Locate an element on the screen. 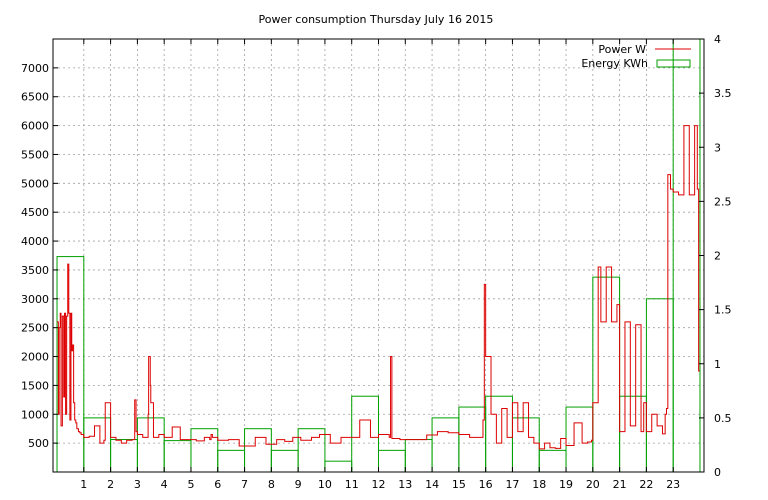 This screenshot has width=768, height=500. y-tick-label: 5000 is located at coordinates (35, 183).